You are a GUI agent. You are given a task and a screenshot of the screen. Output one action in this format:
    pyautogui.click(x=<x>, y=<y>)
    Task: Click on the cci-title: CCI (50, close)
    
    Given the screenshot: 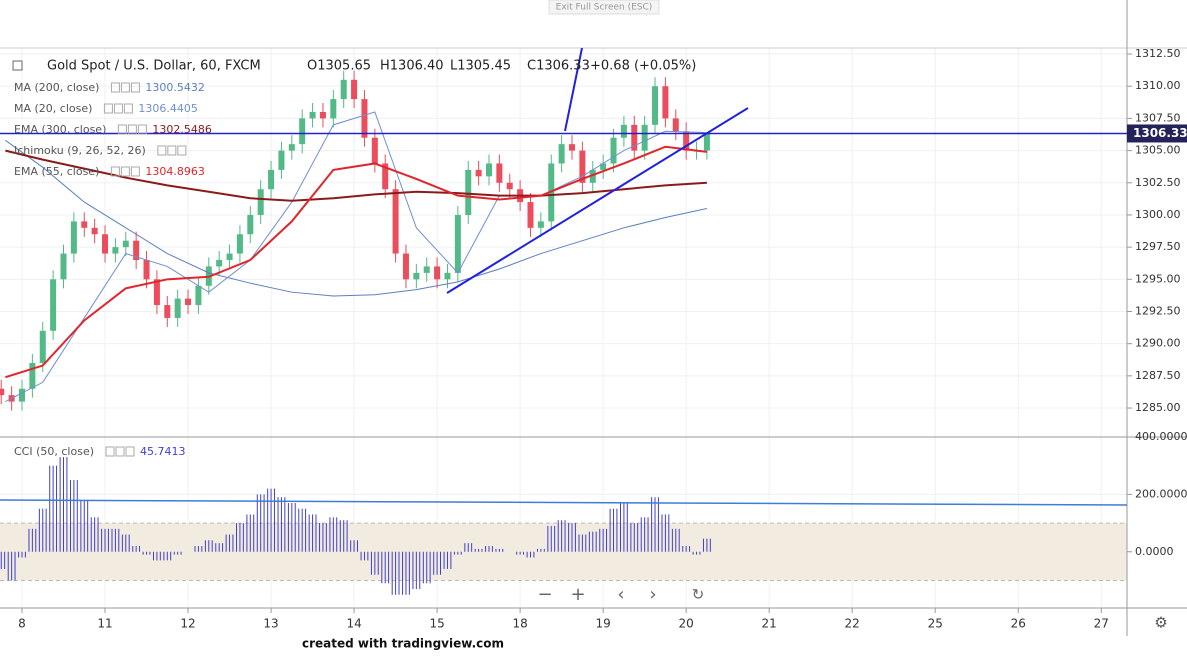 What is the action you would take?
    pyautogui.click(x=54, y=451)
    